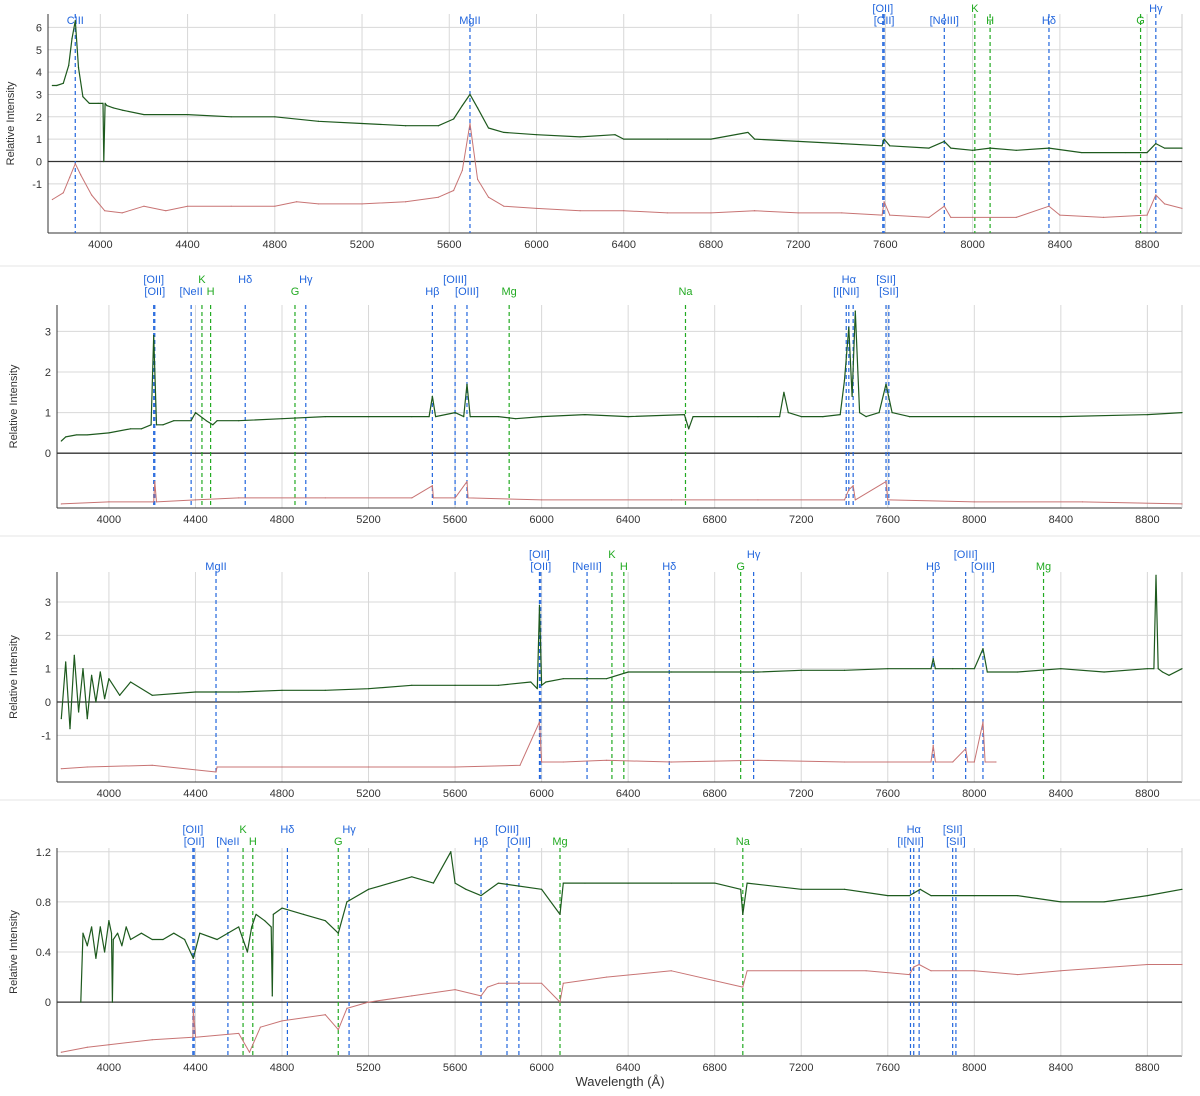  I want to click on spectral-line-label: [OIII], so click(519, 842).